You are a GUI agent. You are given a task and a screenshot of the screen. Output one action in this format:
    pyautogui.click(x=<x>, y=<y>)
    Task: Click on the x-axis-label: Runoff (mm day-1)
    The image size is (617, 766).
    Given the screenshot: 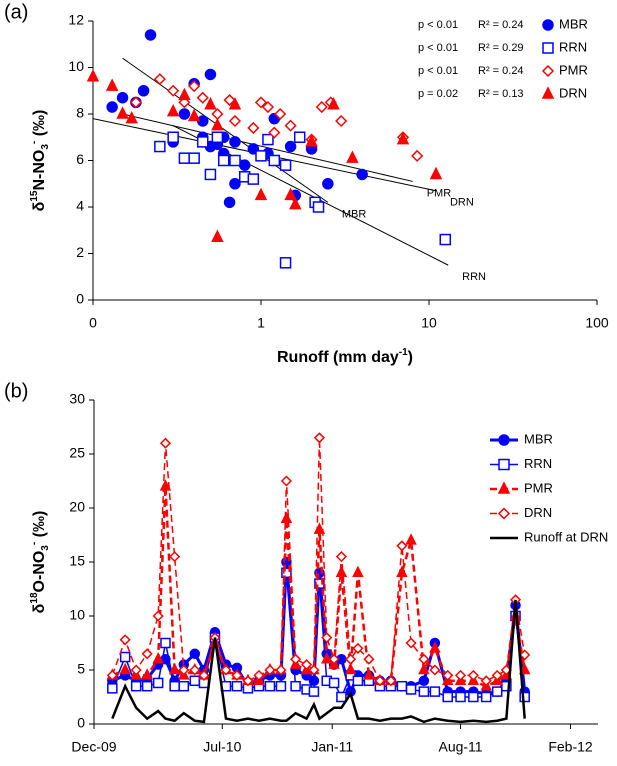 What is the action you would take?
    pyautogui.click(x=345, y=356)
    